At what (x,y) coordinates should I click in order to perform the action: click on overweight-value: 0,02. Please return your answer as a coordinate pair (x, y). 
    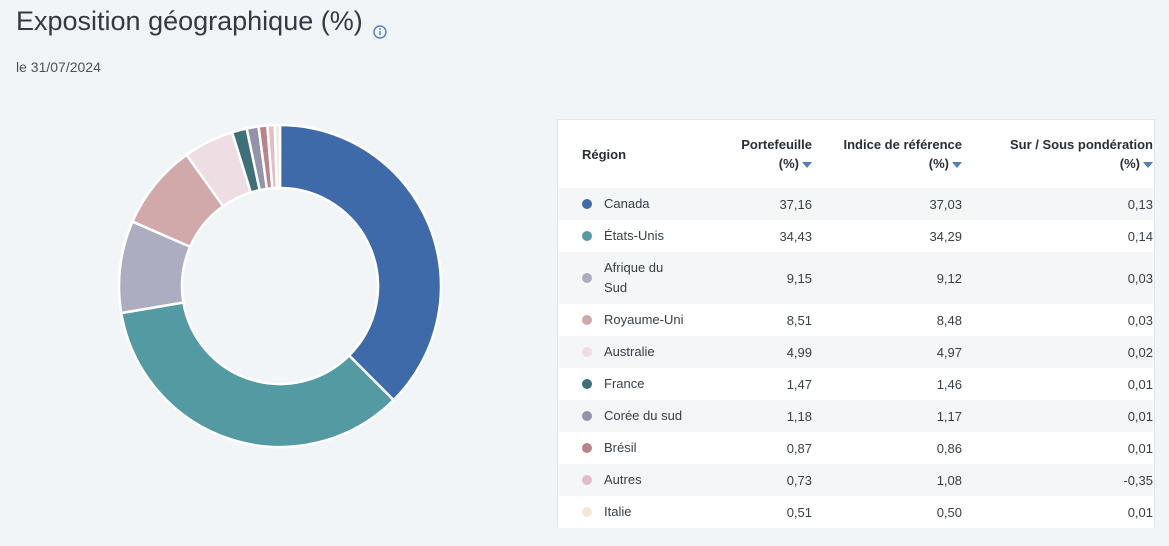
    Looking at the image, I should click on (1140, 352).